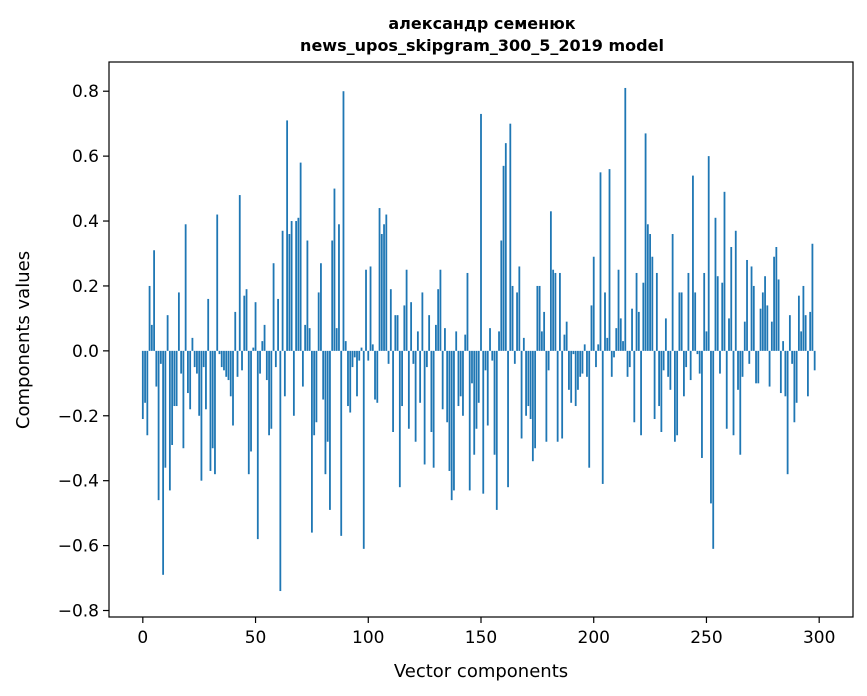 The image size is (867, 696). What do you see at coordinates (481, 23) in the screenshot?
I see `chart-title-line1: александр семенюк` at bounding box center [481, 23].